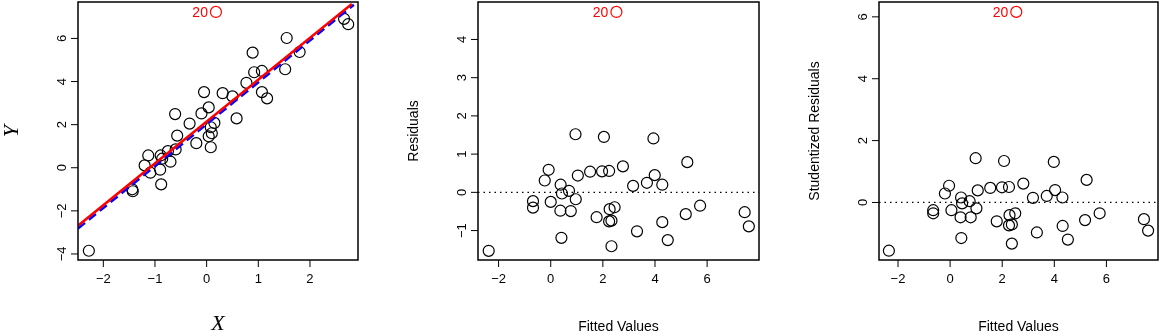  Describe the element at coordinates (11, 130) in the screenshot. I see `y-axis-title: Y` at that location.